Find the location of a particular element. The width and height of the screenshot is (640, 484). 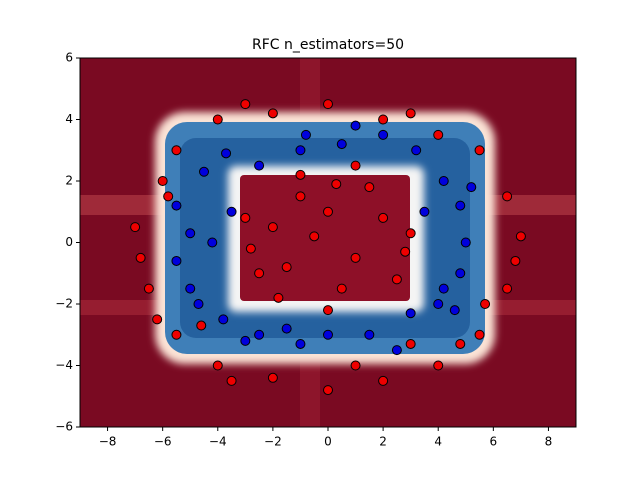

y-tick-label: 6 is located at coordinates (69, 58).